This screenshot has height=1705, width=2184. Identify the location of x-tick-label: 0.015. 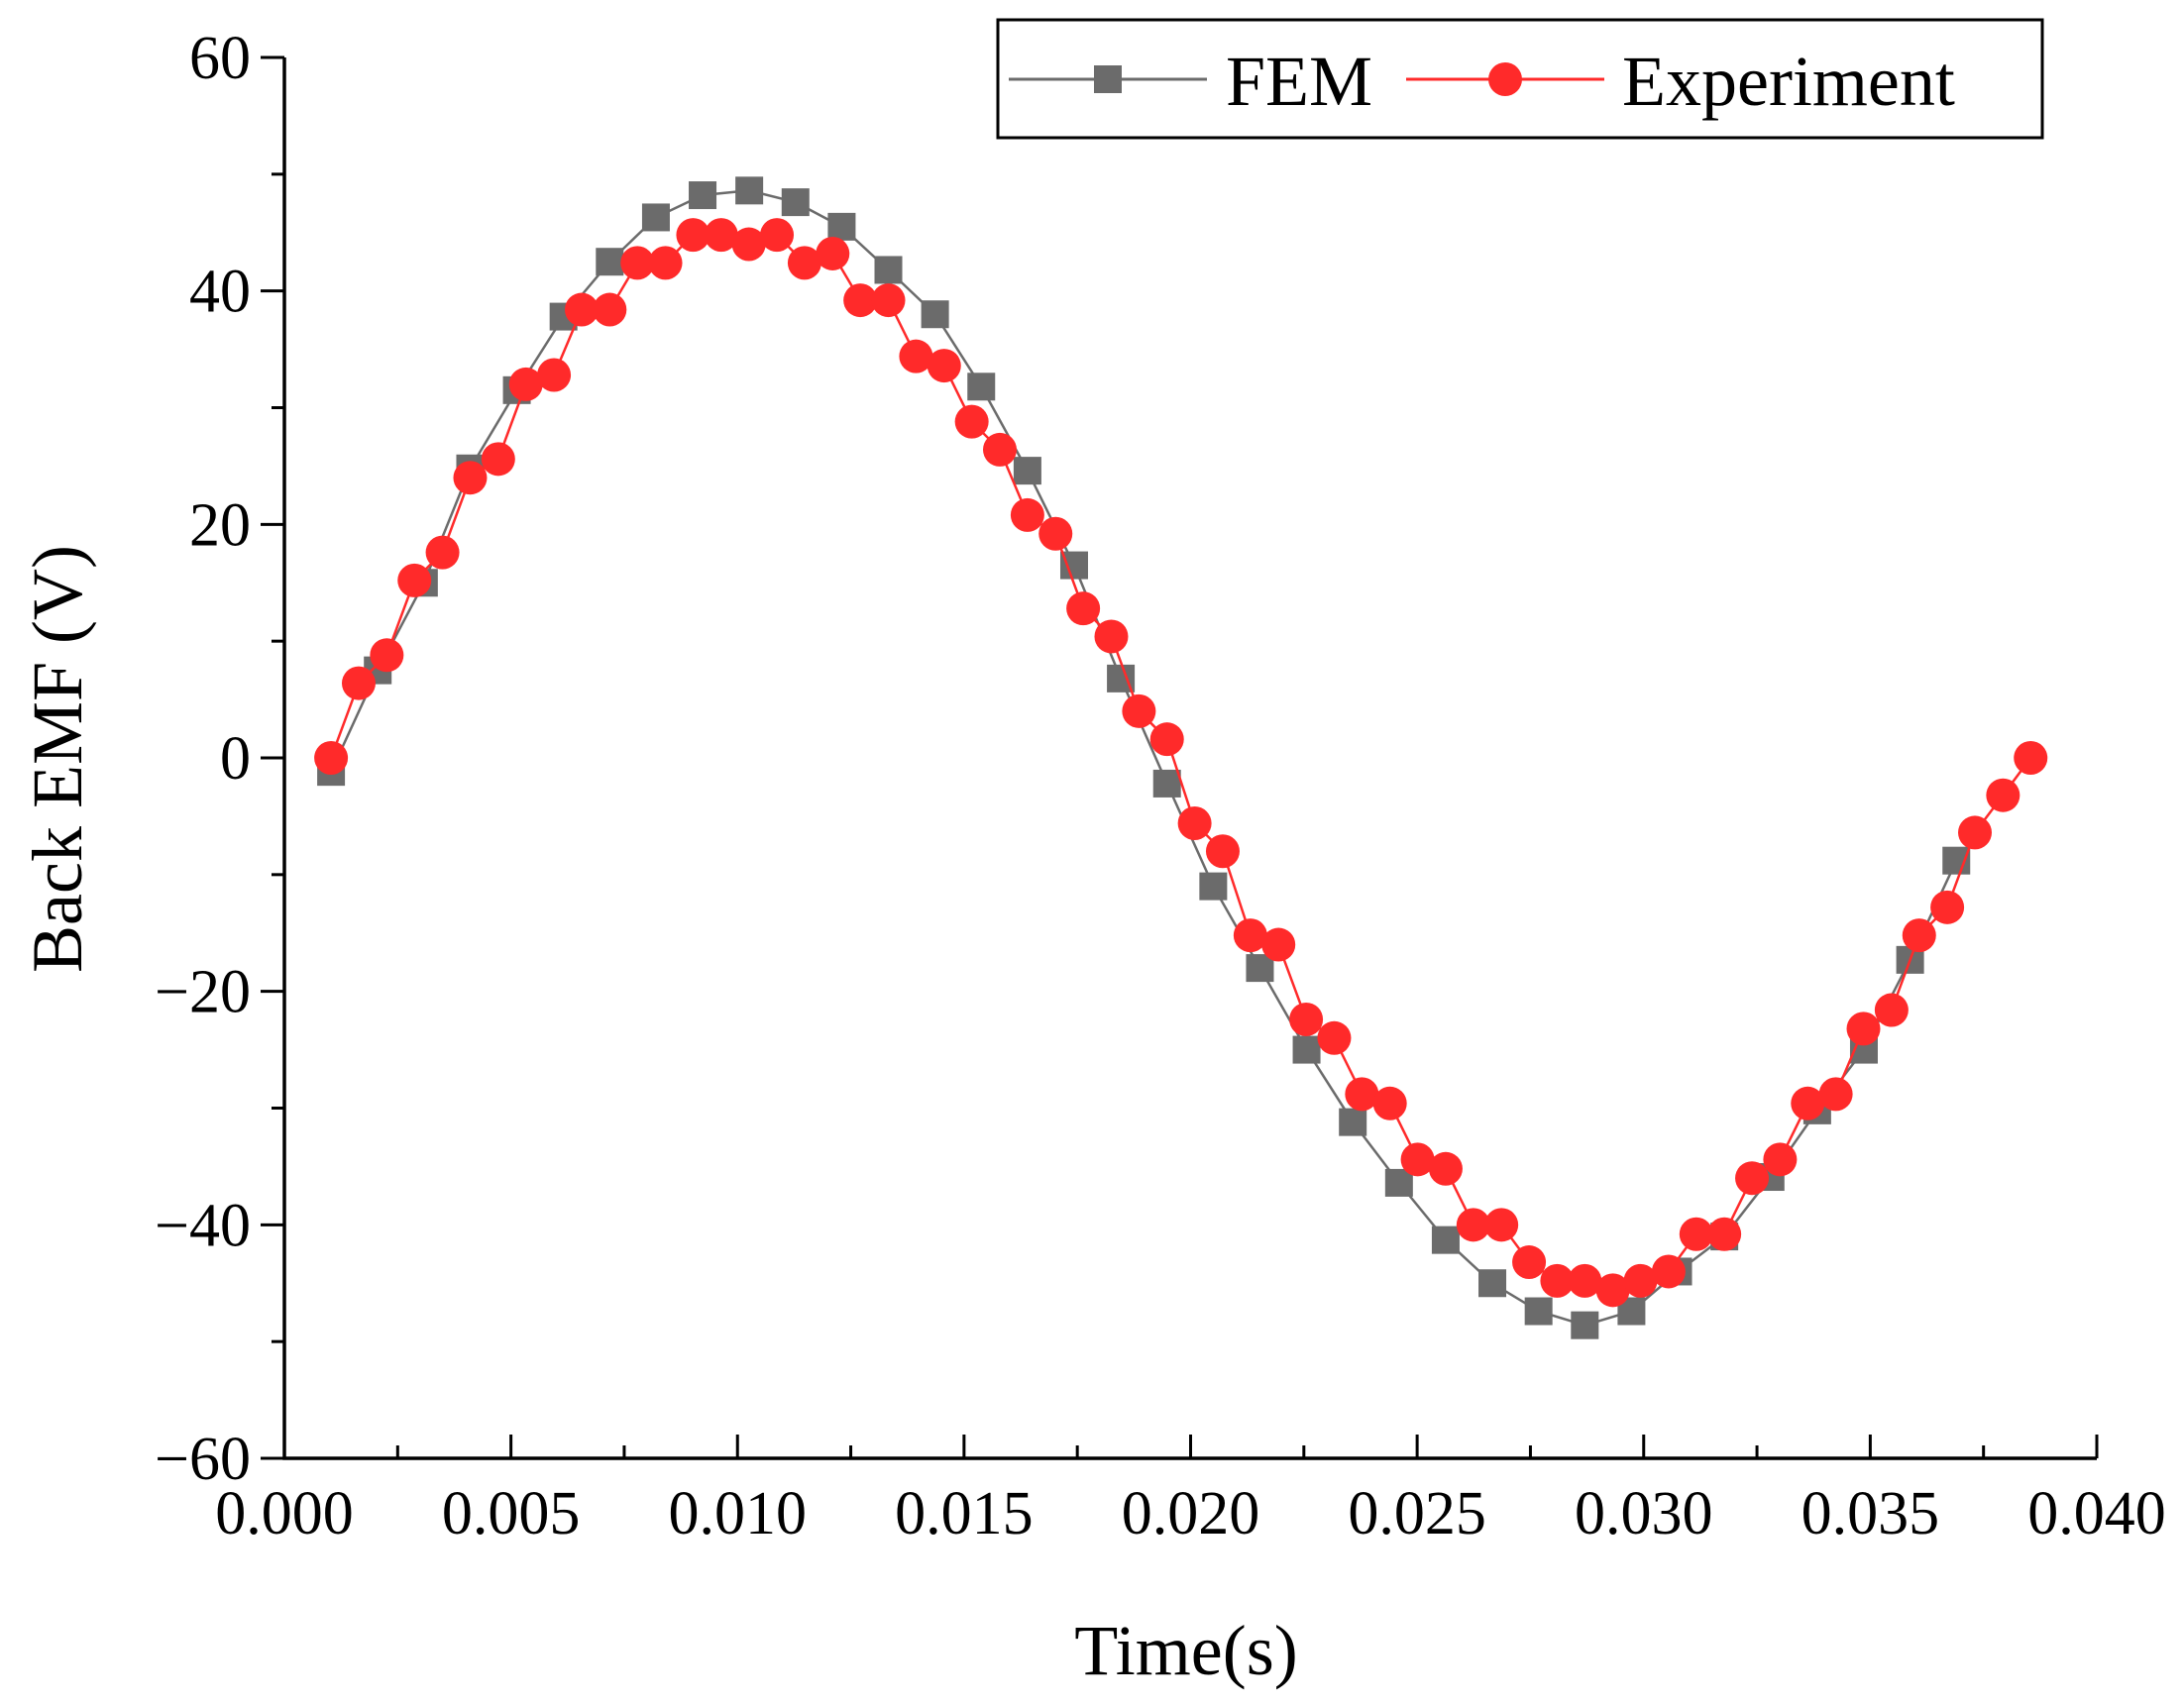
(964, 1513).